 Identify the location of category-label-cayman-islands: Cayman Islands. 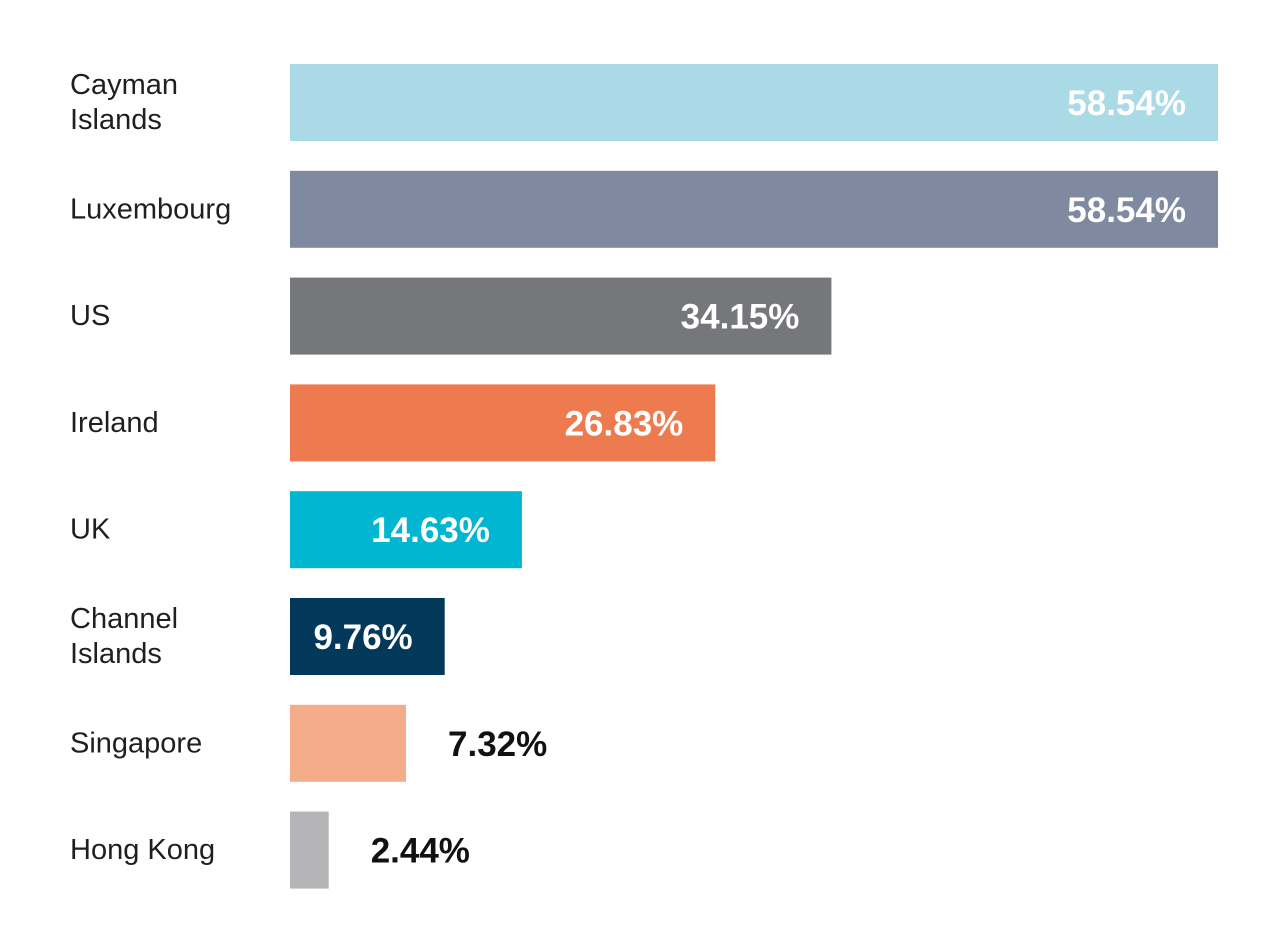
(124, 102).